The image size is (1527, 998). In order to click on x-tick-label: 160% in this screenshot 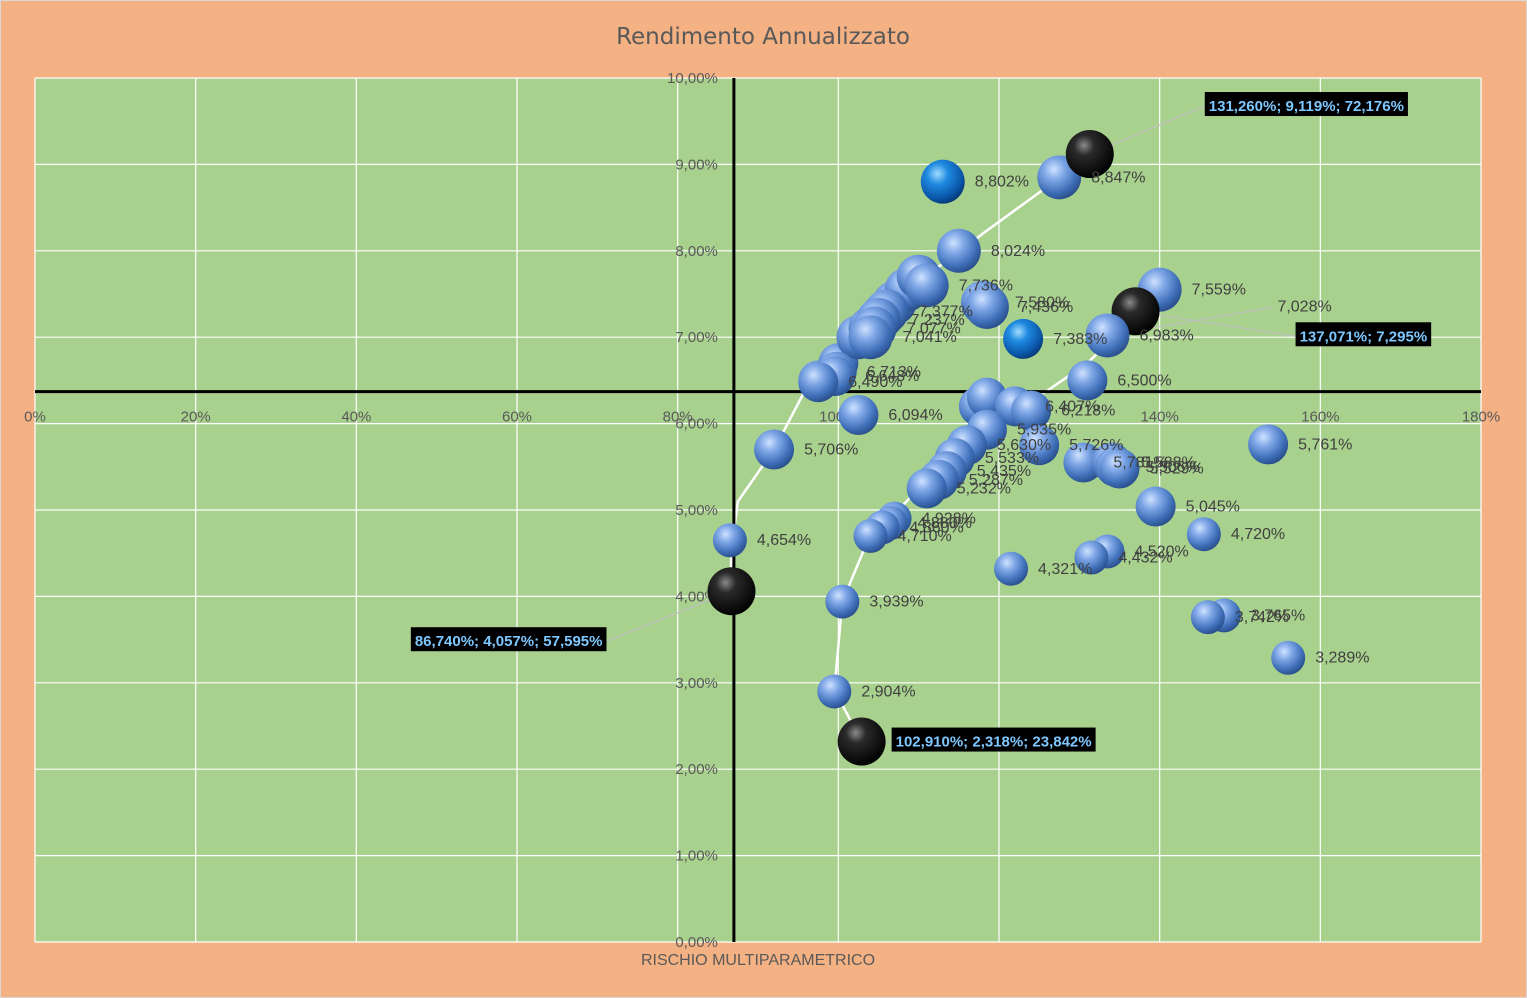, I will do `click(1320, 417)`.